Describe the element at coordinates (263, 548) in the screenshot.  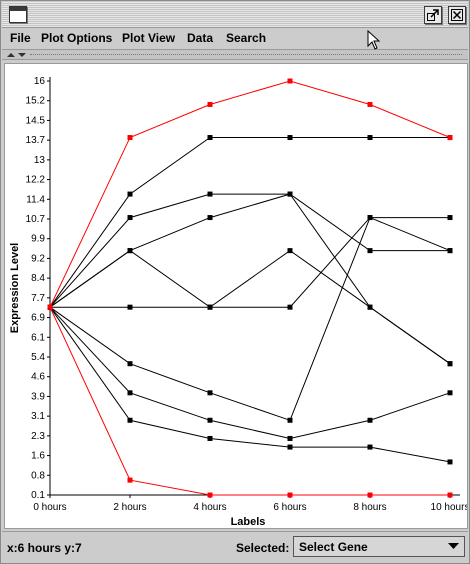
I see `selected-label: Selected:` at that location.